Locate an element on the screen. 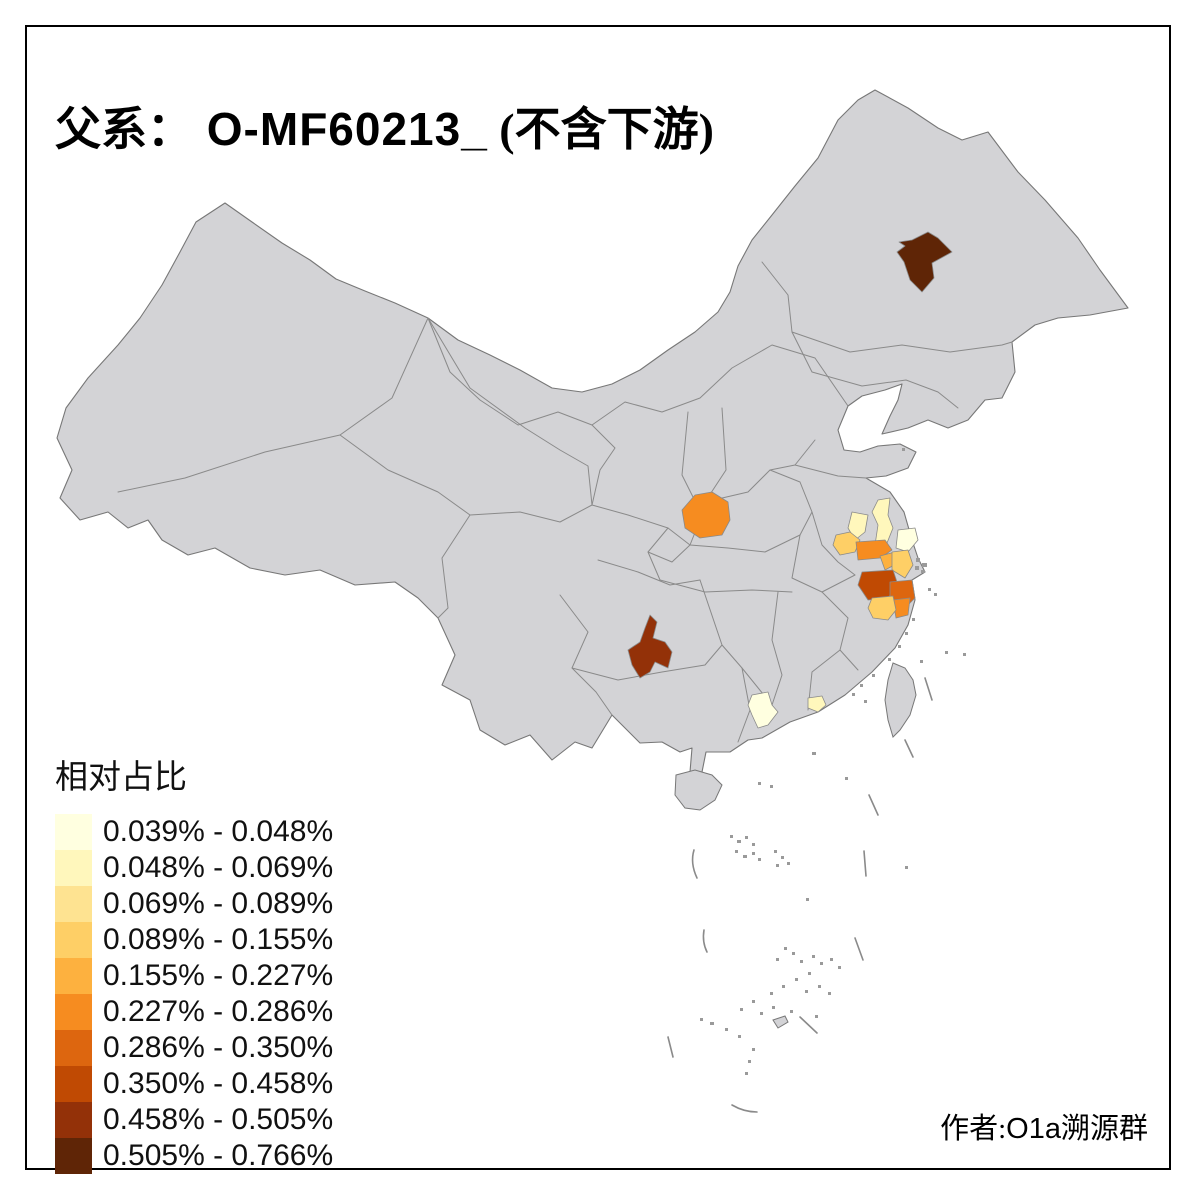 Image resolution: width=1200 pixels, height=1200 pixels. legend-row: 0.039% - 0.048% is located at coordinates (194, 832).